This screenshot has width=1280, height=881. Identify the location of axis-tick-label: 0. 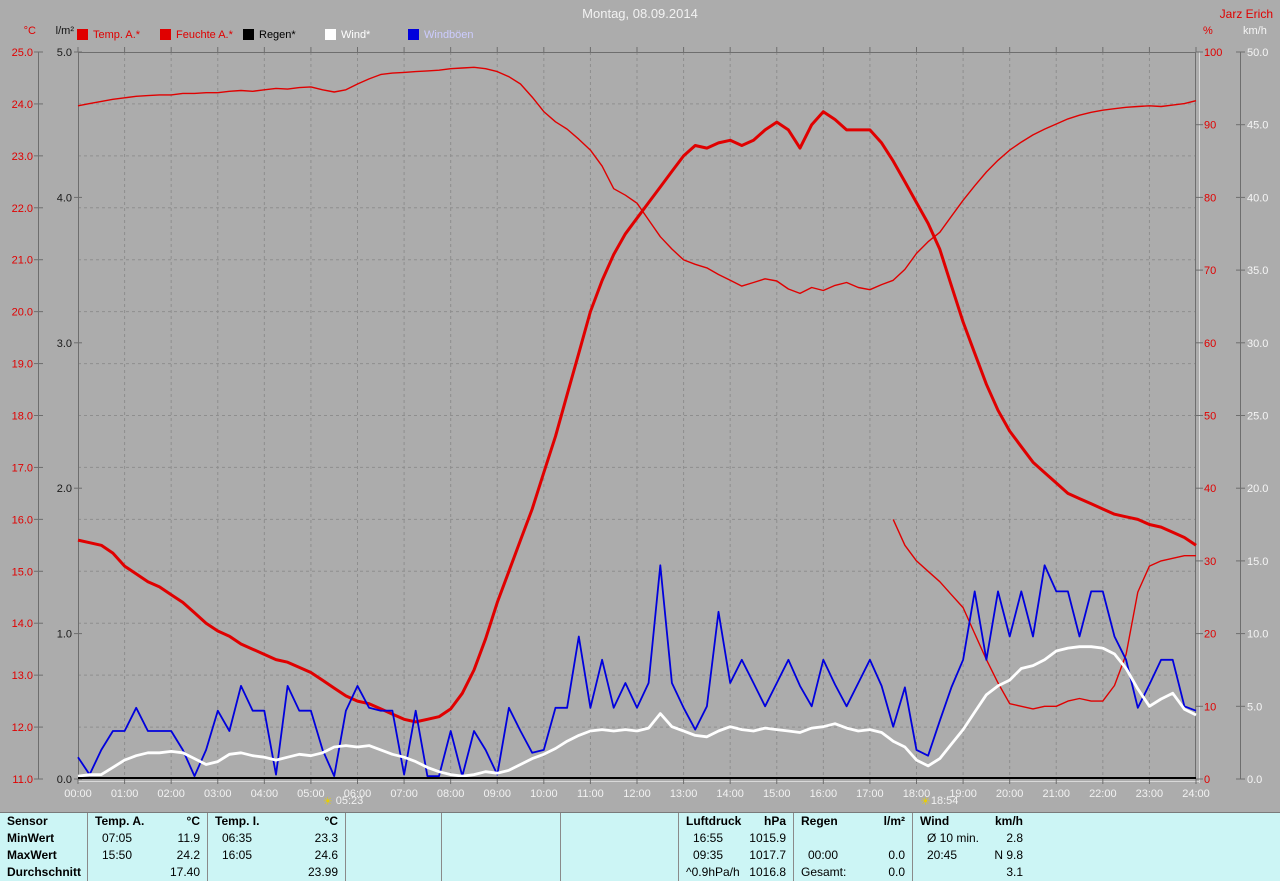
(1207, 780).